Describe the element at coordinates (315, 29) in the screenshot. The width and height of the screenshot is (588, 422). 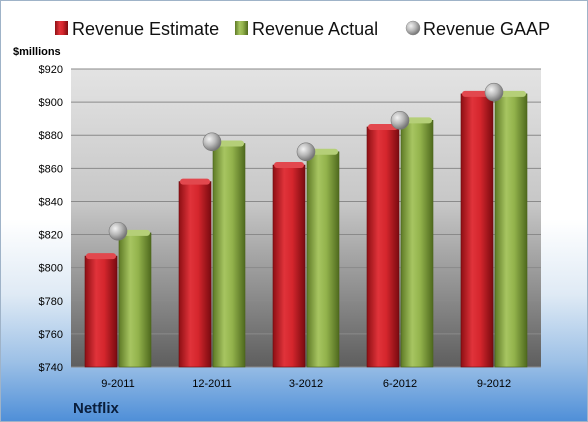
I see `legend-label: Revenue Actual` at that location.